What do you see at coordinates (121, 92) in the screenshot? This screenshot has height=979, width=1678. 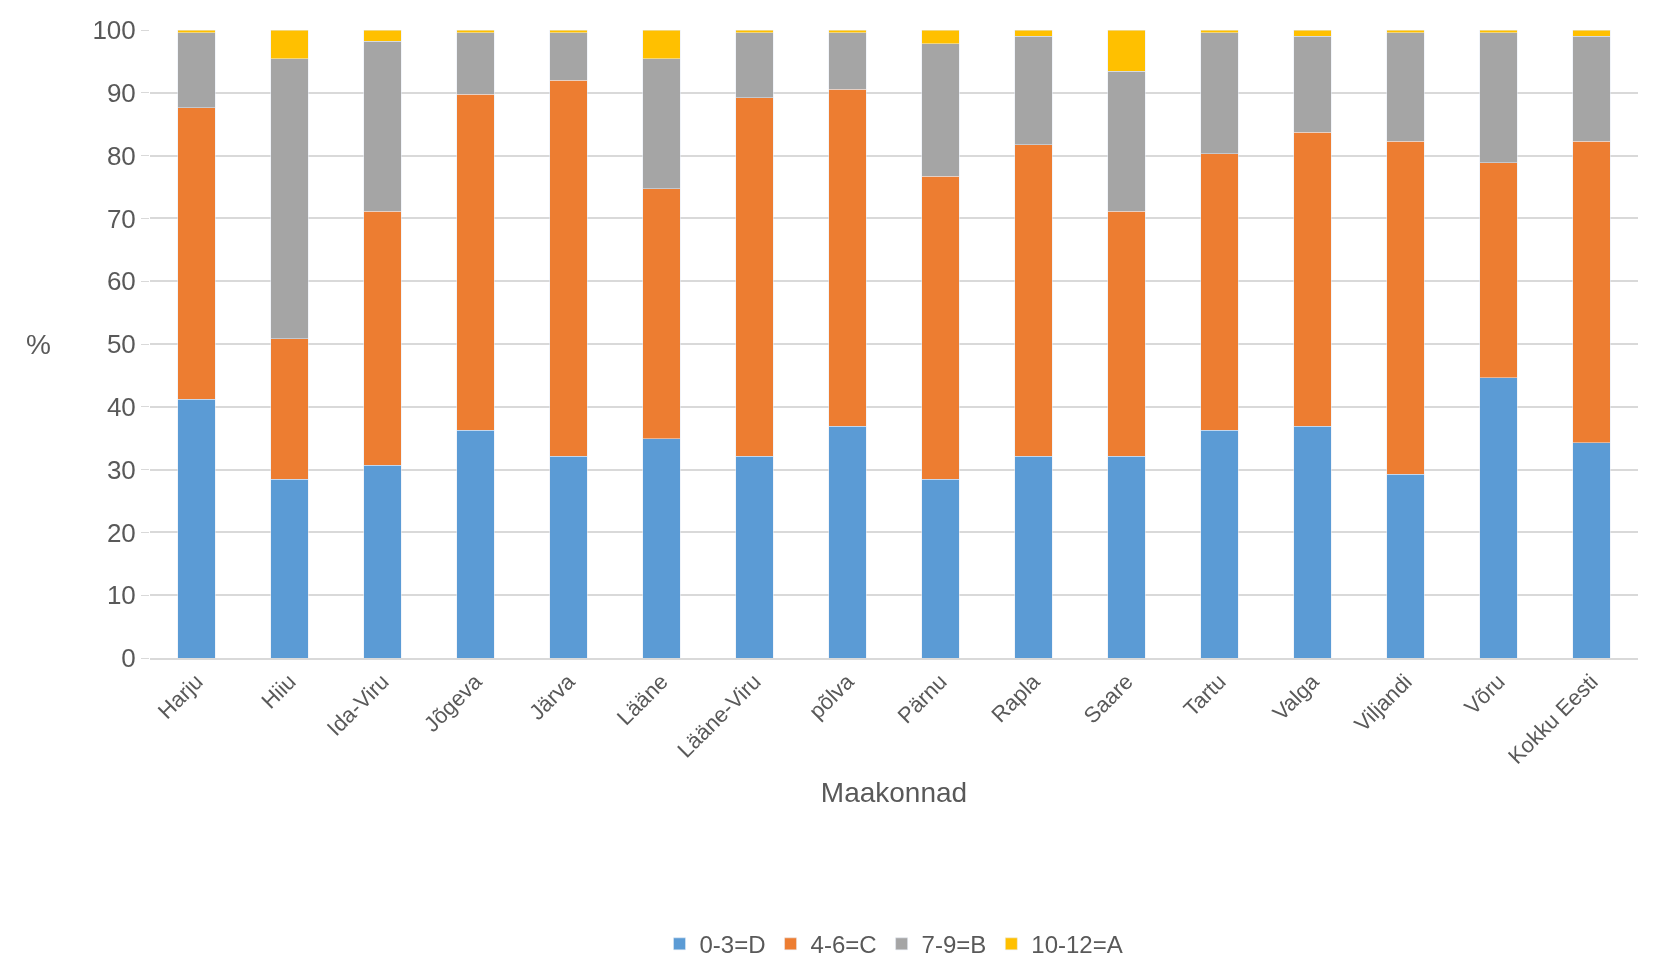 I see `y-tick-label: 90` at bounding box center [121, 92].